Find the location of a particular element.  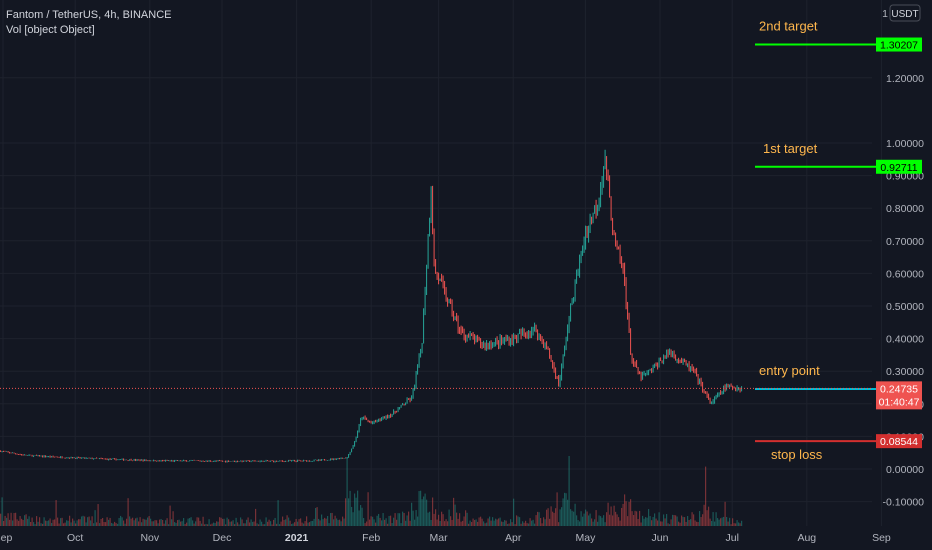

price-tick-label: 1.20000 is located at coordinates (905, 79).